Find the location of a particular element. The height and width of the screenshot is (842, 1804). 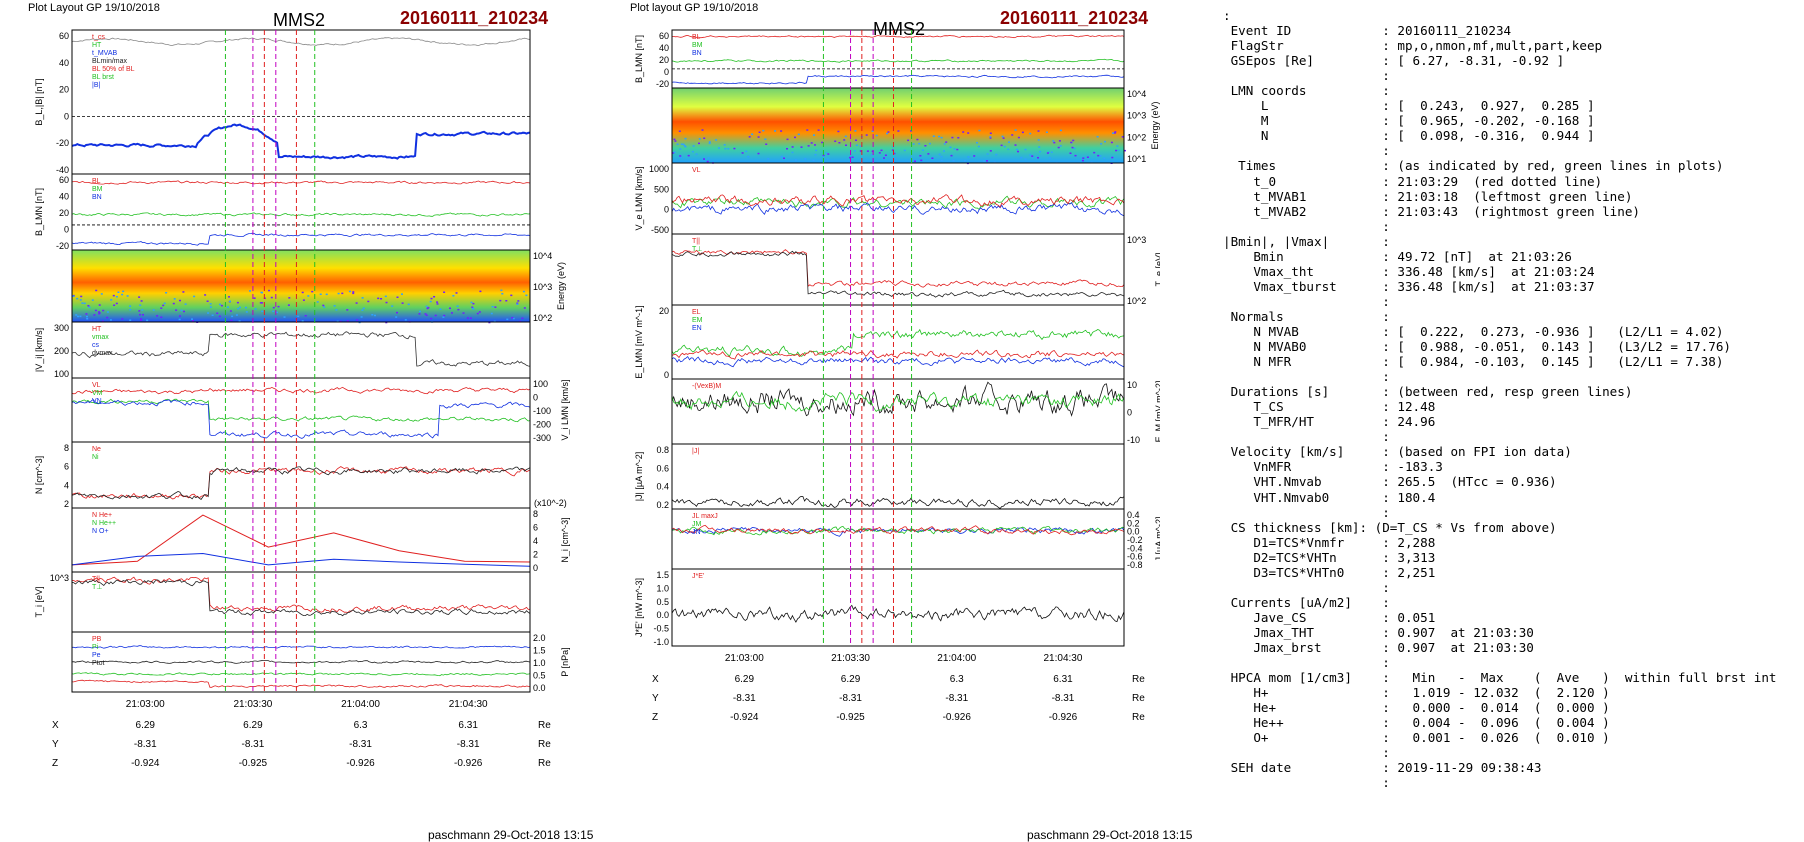

legend-entry: cs is located at coordinates (96, 345).